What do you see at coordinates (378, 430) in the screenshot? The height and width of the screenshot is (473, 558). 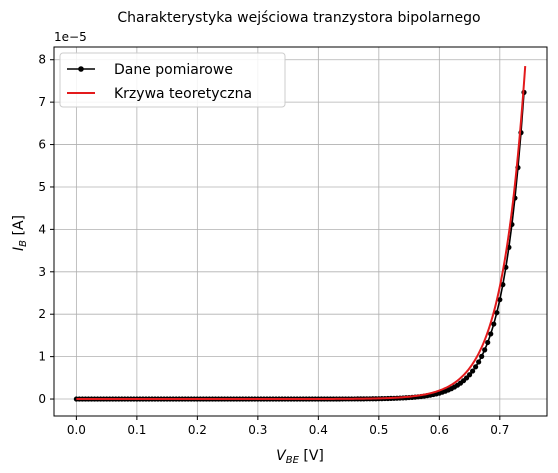 I see `x-tick-label: 0.5` at bounding box center [378, 430].